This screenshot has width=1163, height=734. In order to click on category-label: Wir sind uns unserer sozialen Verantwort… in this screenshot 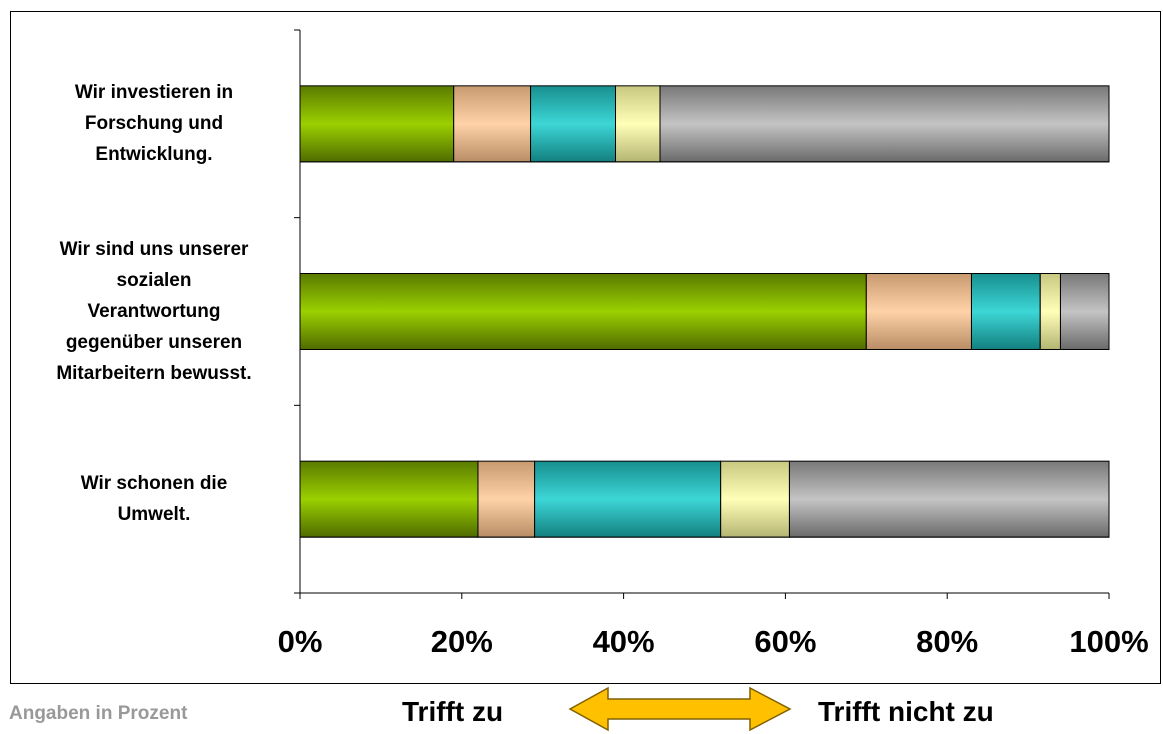, I will do `click(154, 311)`.